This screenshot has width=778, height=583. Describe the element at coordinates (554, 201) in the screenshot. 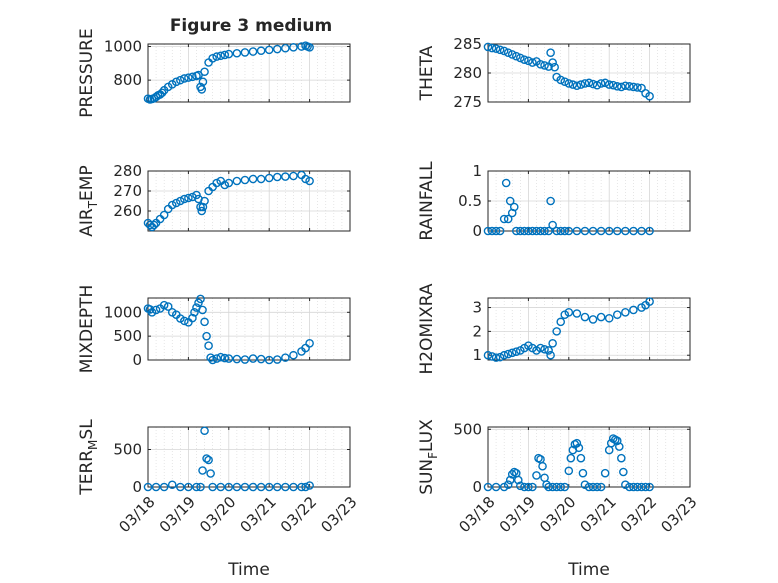

I see `panel-rainfall: 0 0.5 1 RAINFALL` at that location.